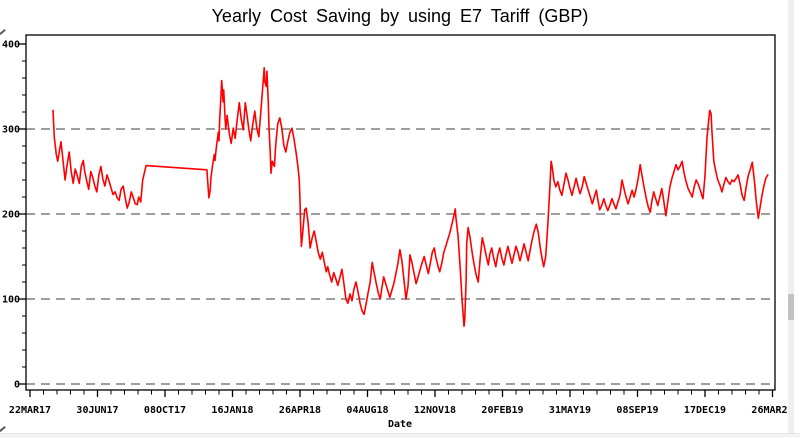 The image size is (800, 438). Describe the element at coordinates (401, 393) in the screenshot. I see `x-axis-ticks` at that location.